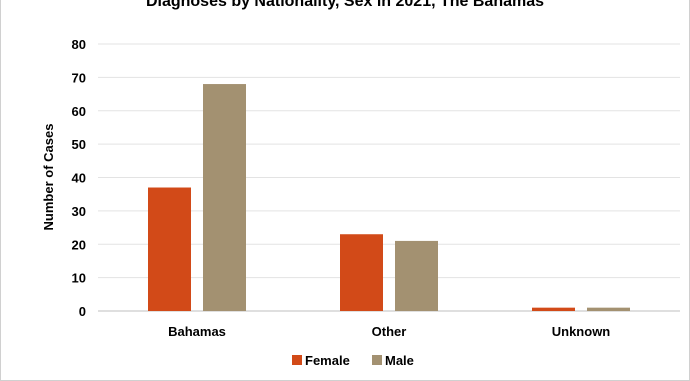 This screenshot has height=381, width=690. Describe the element at coordinates (82, 311) in the screenshot. I see `y-tick-label: 0` at that location.